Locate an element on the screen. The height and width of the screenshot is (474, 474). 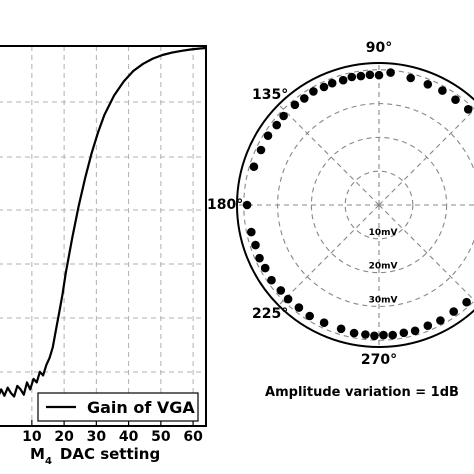
line-chart-x-ticks: 10 20 30 40 50 60 is located at coordinates (112, 432).